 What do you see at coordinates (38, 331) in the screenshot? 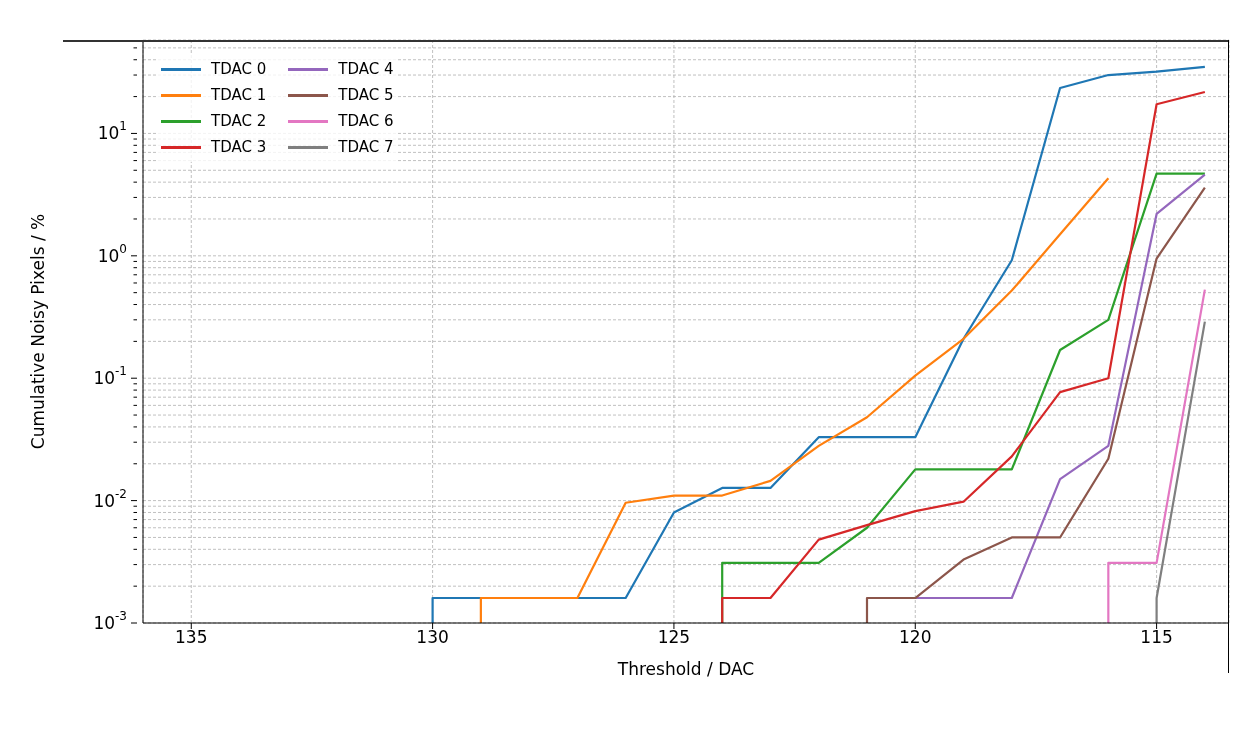
I see `y-axis-title: Cumulative Noisy Pixels / %` at bounding box center [38, 331].